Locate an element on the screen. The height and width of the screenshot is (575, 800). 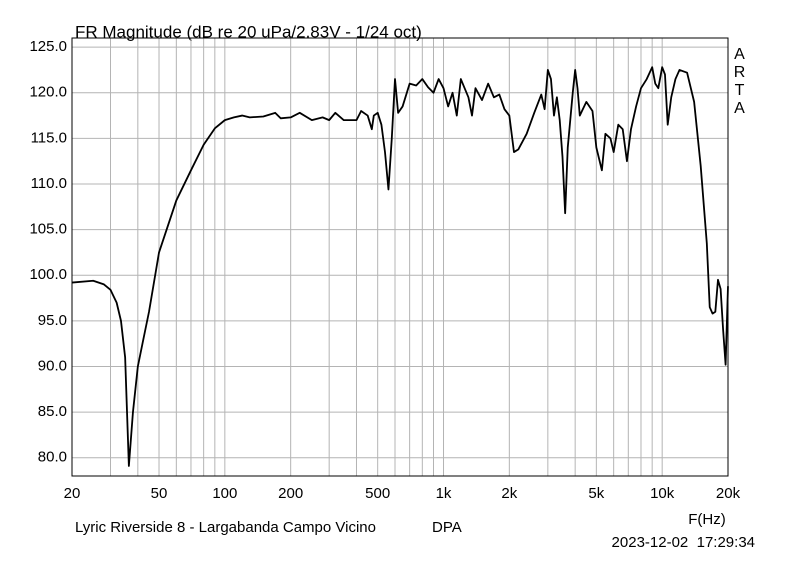
y-tick-label: 120.0 is located at coordinates (48, 92).